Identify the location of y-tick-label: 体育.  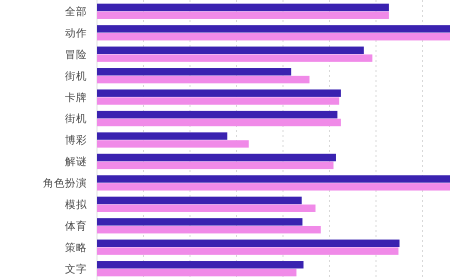
(76, 225).